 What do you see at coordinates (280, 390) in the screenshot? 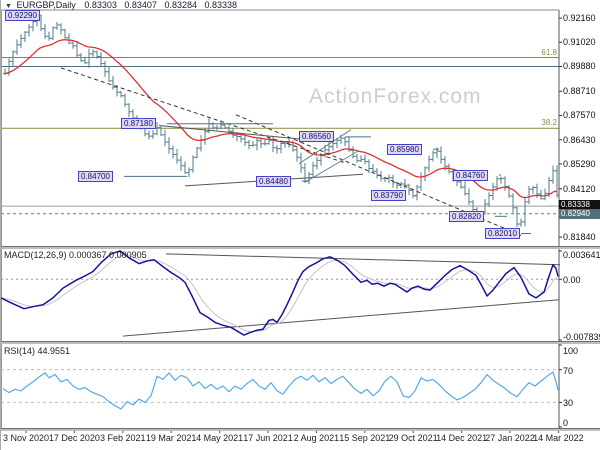
I see `rsi-line` at bounding box center [280, 390].